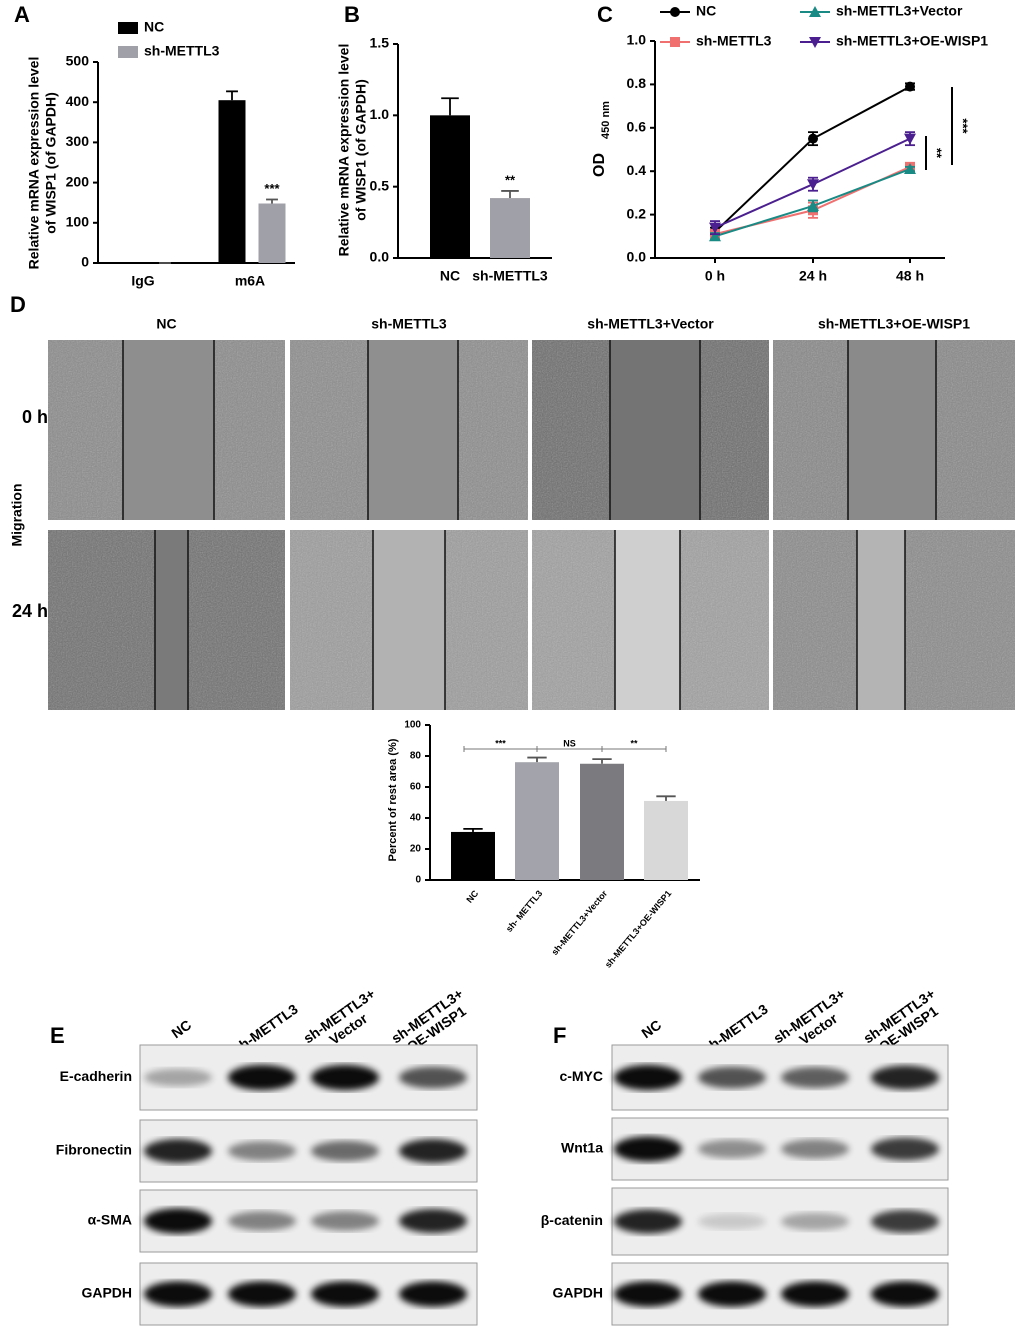 The image size is (1020, 1332). I want to click on comparison-label: NS, so click(569, 743).